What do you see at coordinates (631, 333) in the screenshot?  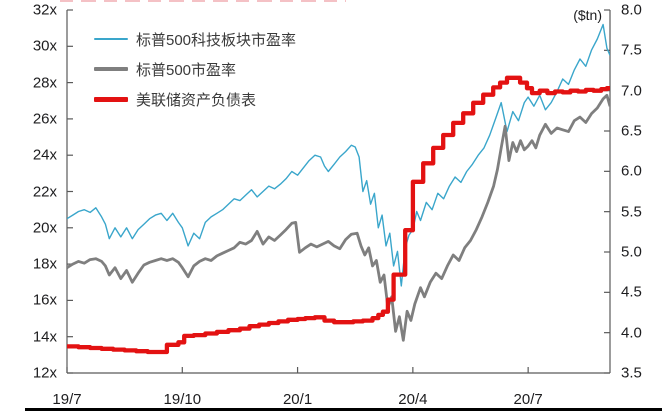 I see `y-right-tick-label: 4.0` at bounding box center [631, 333].